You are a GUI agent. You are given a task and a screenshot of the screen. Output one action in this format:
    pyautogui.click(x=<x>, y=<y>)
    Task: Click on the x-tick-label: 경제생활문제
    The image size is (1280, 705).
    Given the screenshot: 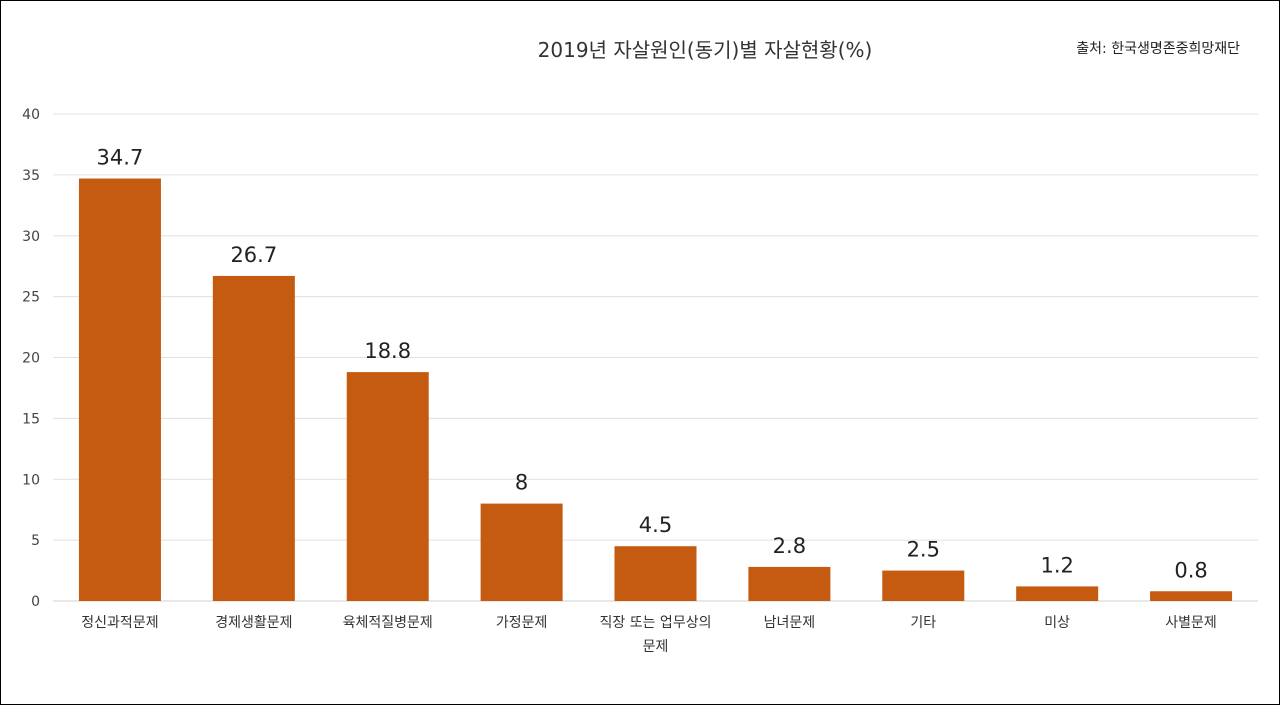 What is the action you would take?
    pyautogui.click(x=253, y=623)
    